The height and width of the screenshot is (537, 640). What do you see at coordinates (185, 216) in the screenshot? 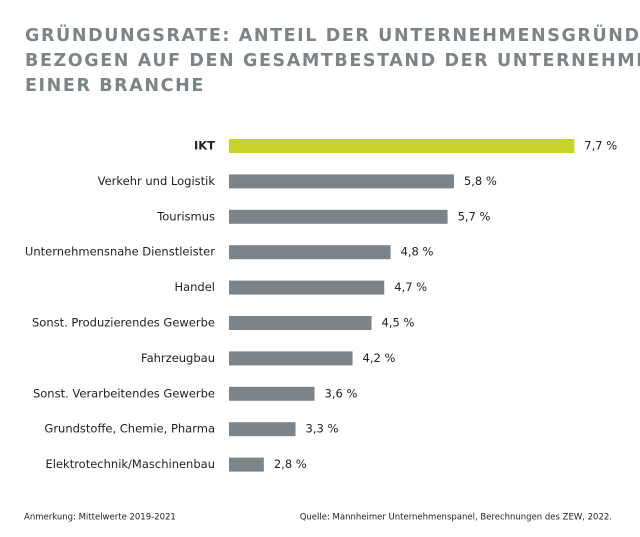
I see `category-label: Tourismus` at bounding box center [185, 216].